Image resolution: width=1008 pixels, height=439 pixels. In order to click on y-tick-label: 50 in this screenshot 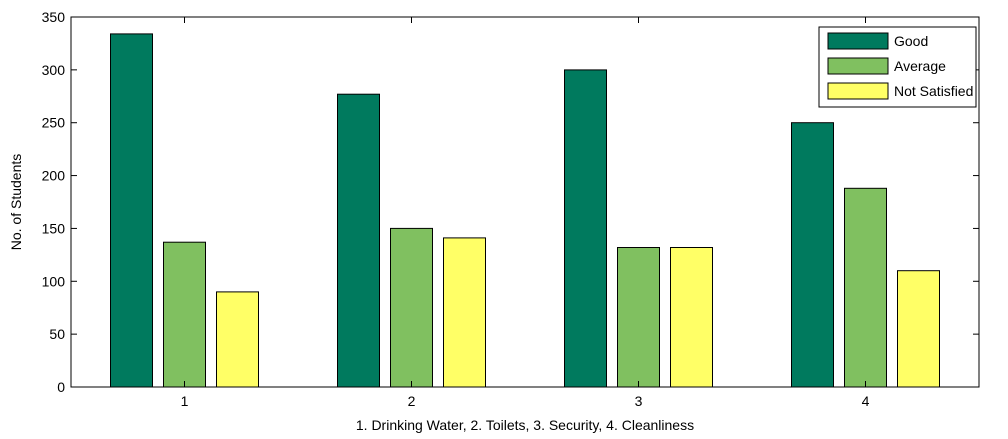, I will do `click(57, 334)`.